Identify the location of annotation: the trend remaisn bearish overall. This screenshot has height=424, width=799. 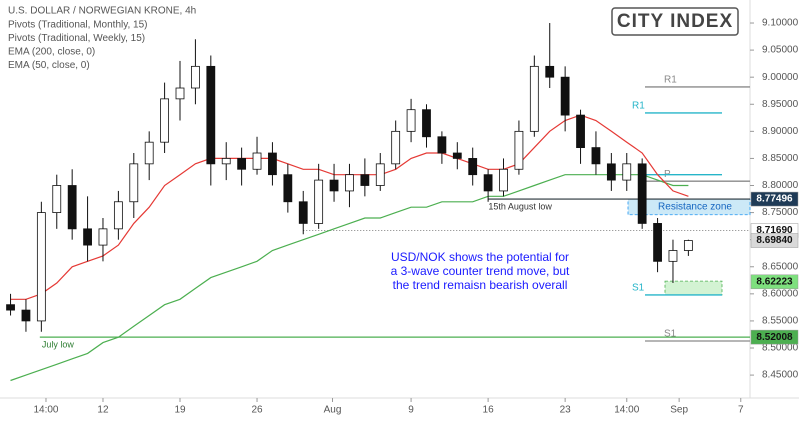
(480, 285).